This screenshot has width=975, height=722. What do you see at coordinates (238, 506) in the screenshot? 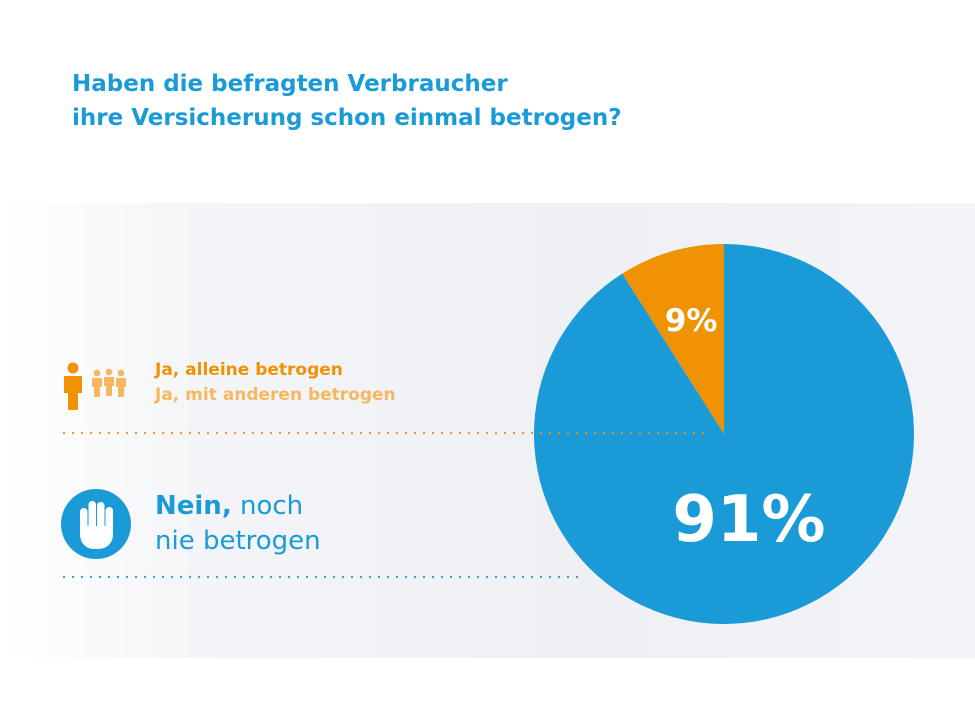
I see `nein-line-1: Nein, noch` at bounding box center [238, 506].